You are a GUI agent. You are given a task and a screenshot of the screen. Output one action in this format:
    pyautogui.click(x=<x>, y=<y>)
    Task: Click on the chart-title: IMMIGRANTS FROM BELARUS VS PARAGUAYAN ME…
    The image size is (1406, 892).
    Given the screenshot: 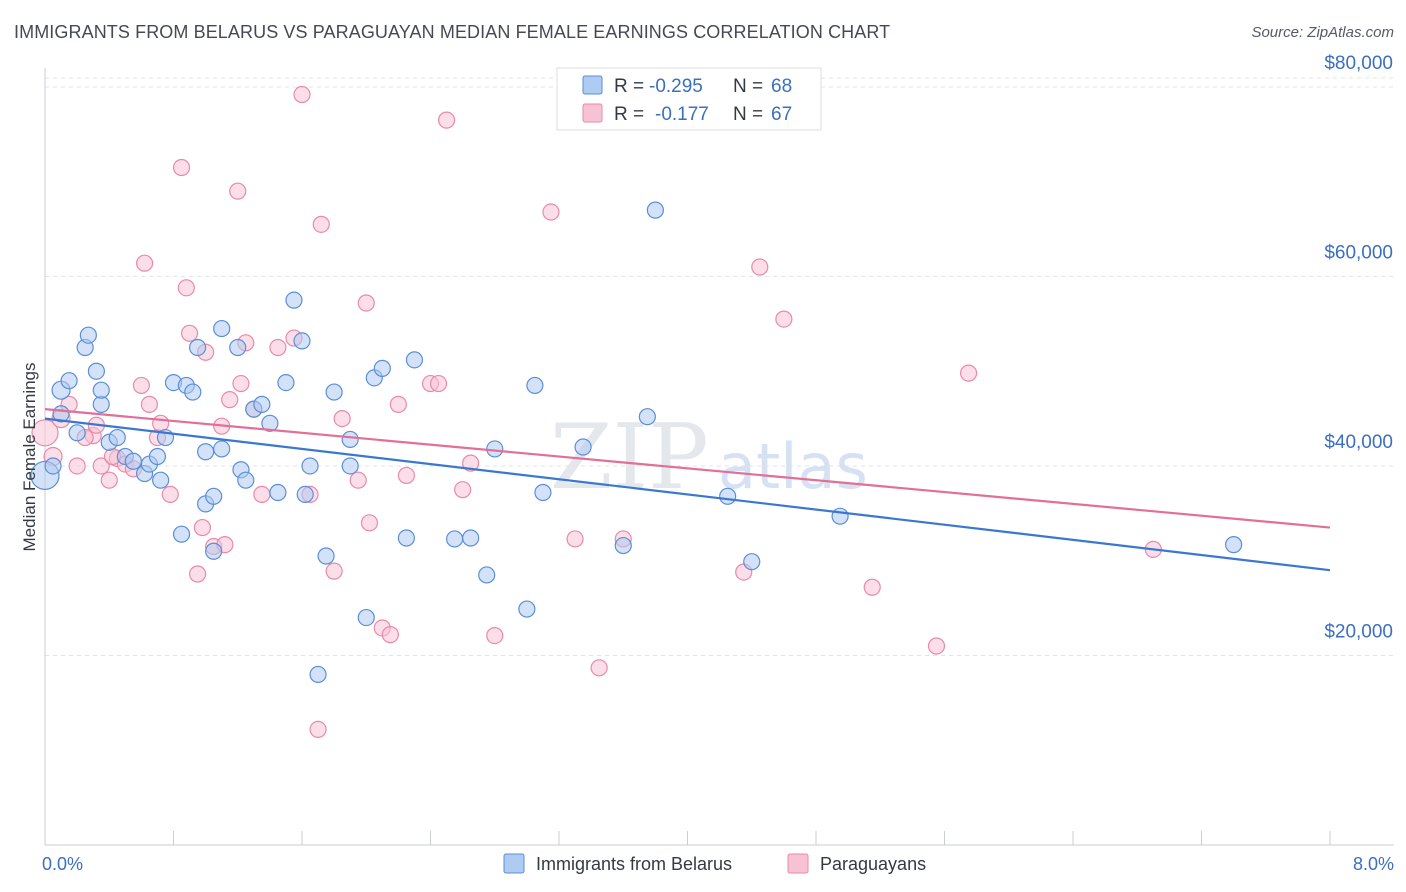 What is the action you would take?
    pyautogui.click(x=452, y=32)
    